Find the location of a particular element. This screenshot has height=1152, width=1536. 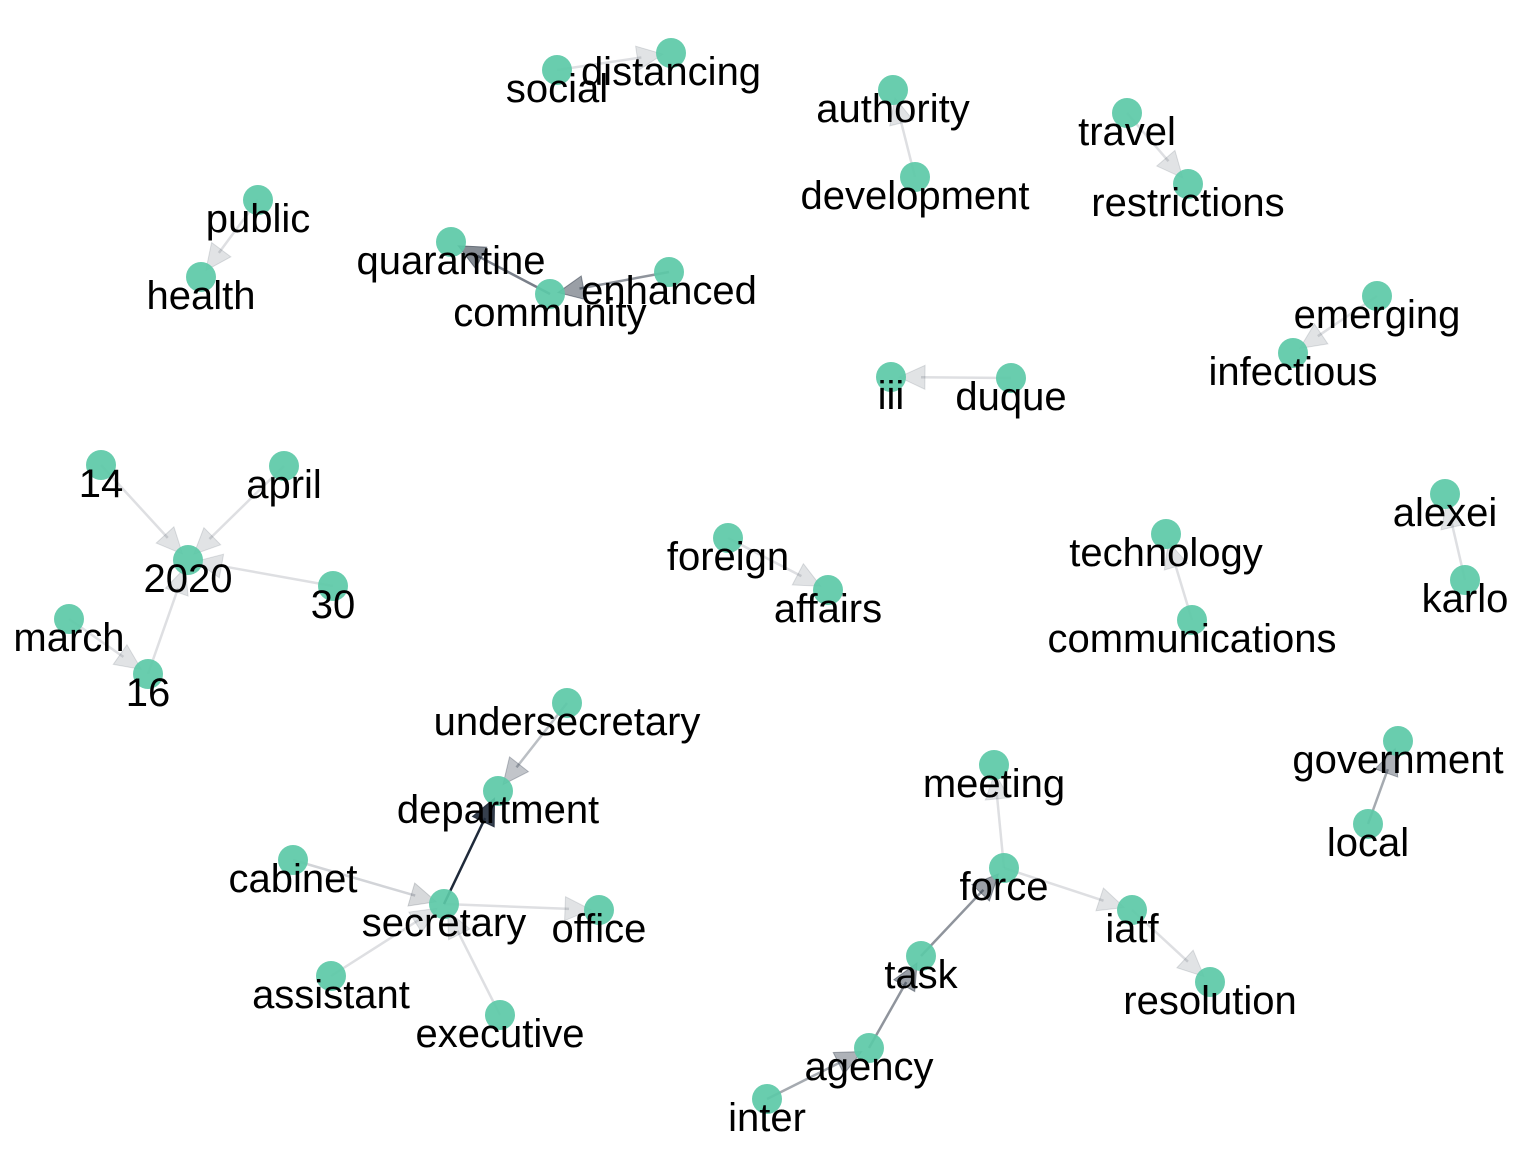

node-authority is located at coordinates (893, 90).